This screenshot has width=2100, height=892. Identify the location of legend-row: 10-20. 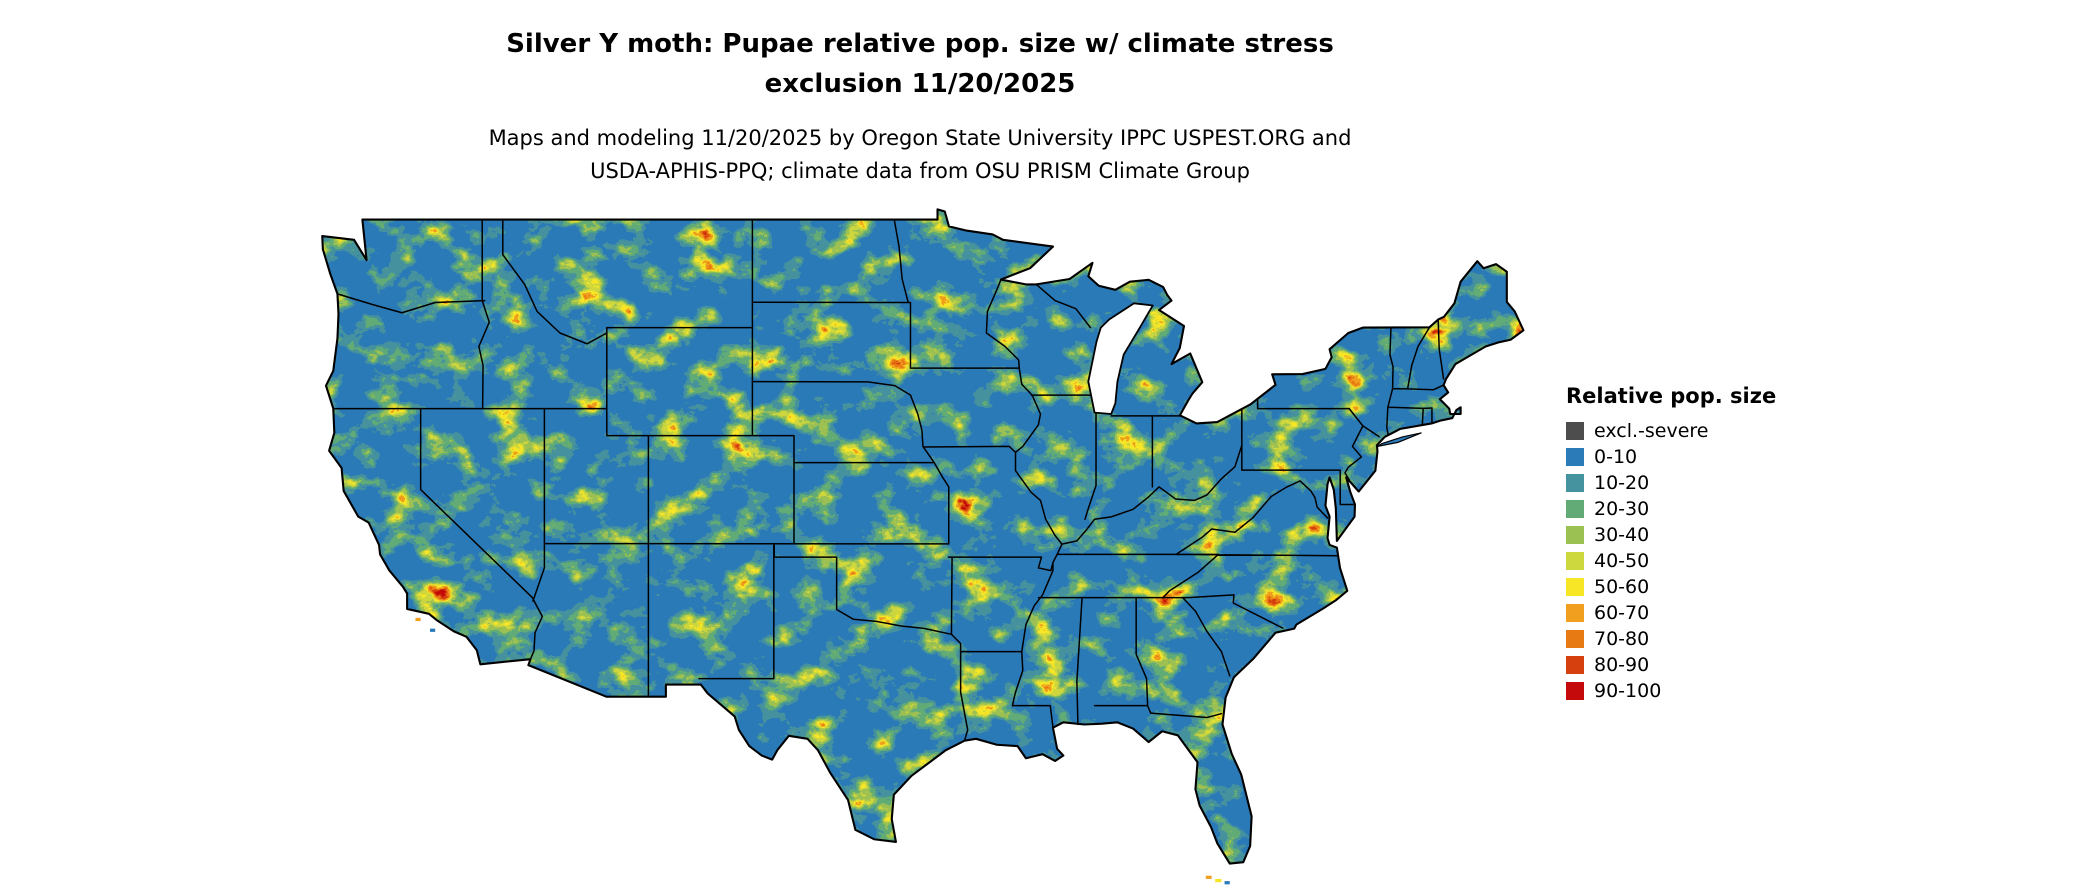
(1671, 483).